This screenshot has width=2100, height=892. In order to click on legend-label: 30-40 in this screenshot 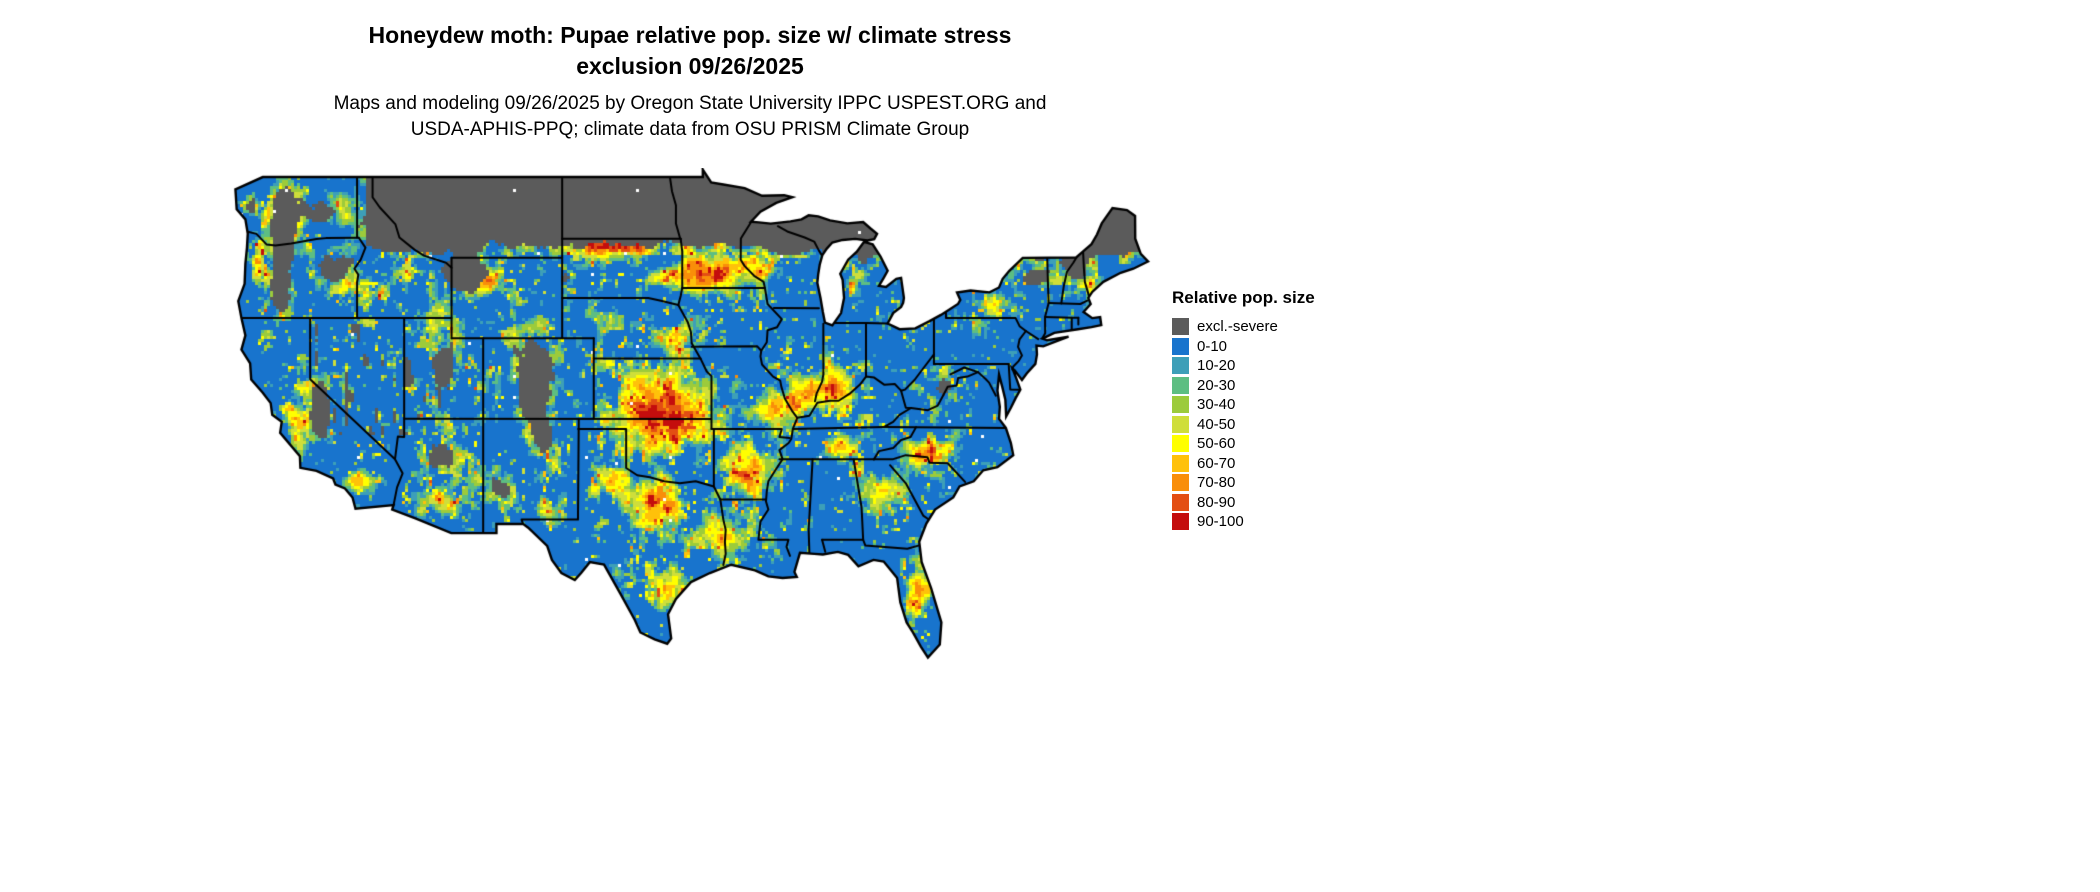, I will do `click(1216, 405)`.